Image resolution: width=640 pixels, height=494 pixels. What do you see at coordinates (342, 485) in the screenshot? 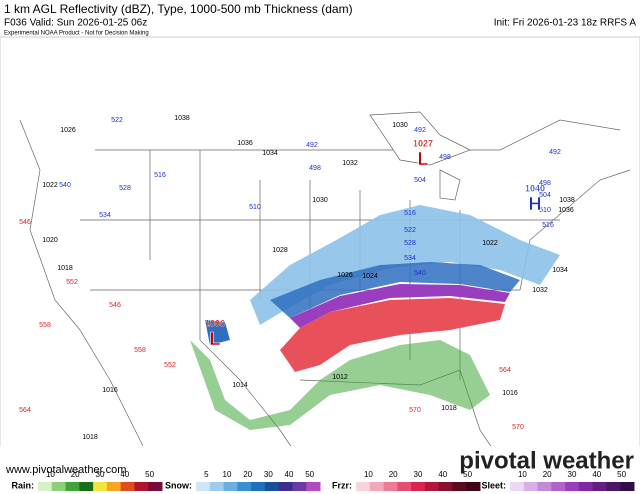
I see `legend-name: Frzr:` at bounding box center [342, 485].